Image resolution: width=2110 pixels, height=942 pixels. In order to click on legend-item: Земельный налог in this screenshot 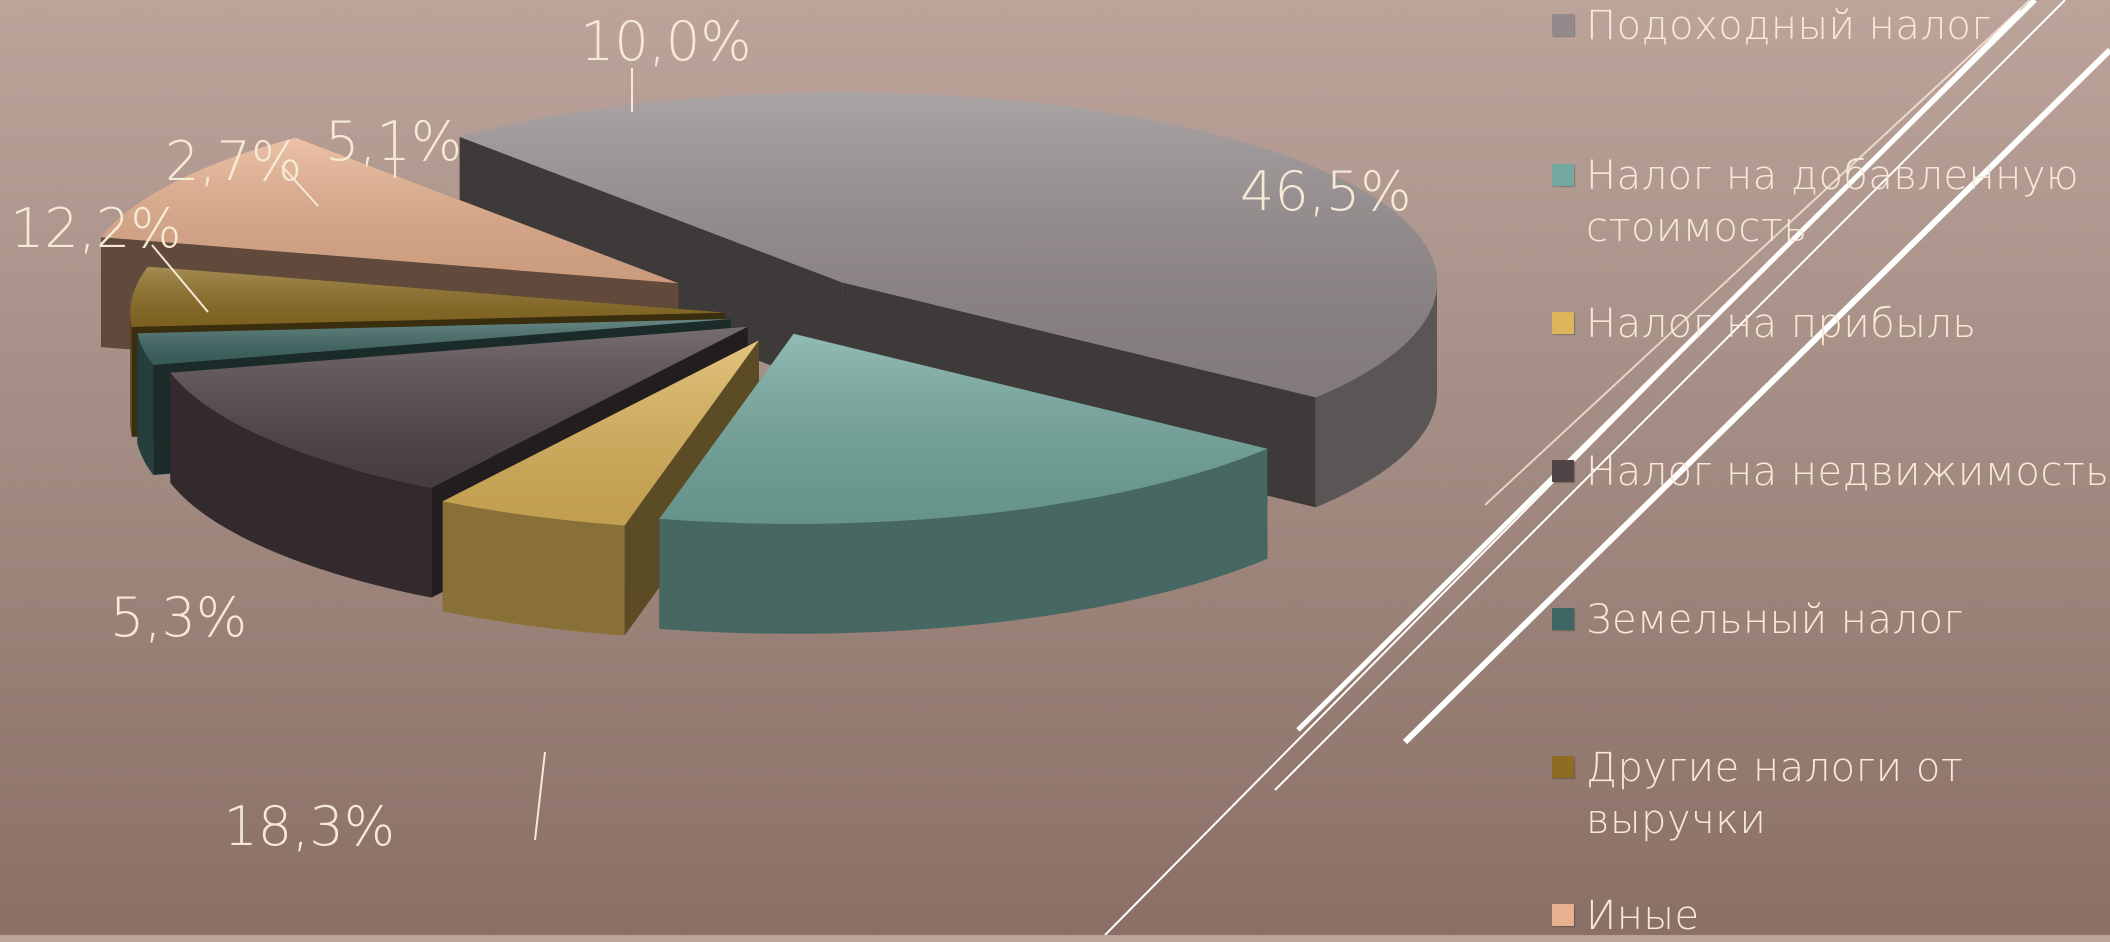, I will do `click(1831, 620)`.